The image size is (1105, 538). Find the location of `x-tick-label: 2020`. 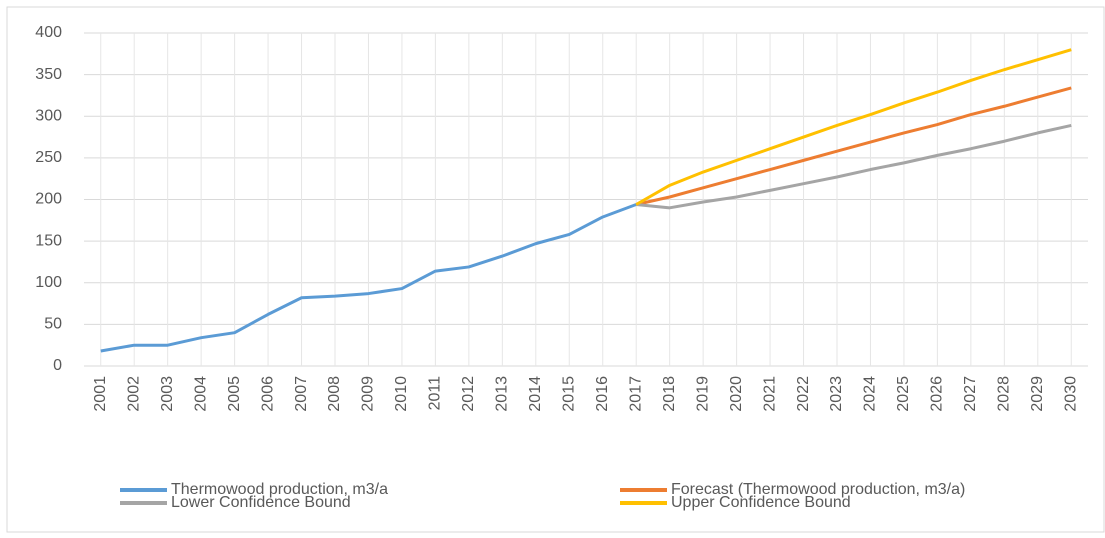

x-tick-label: 2020 is located at coordinates (736, 394).